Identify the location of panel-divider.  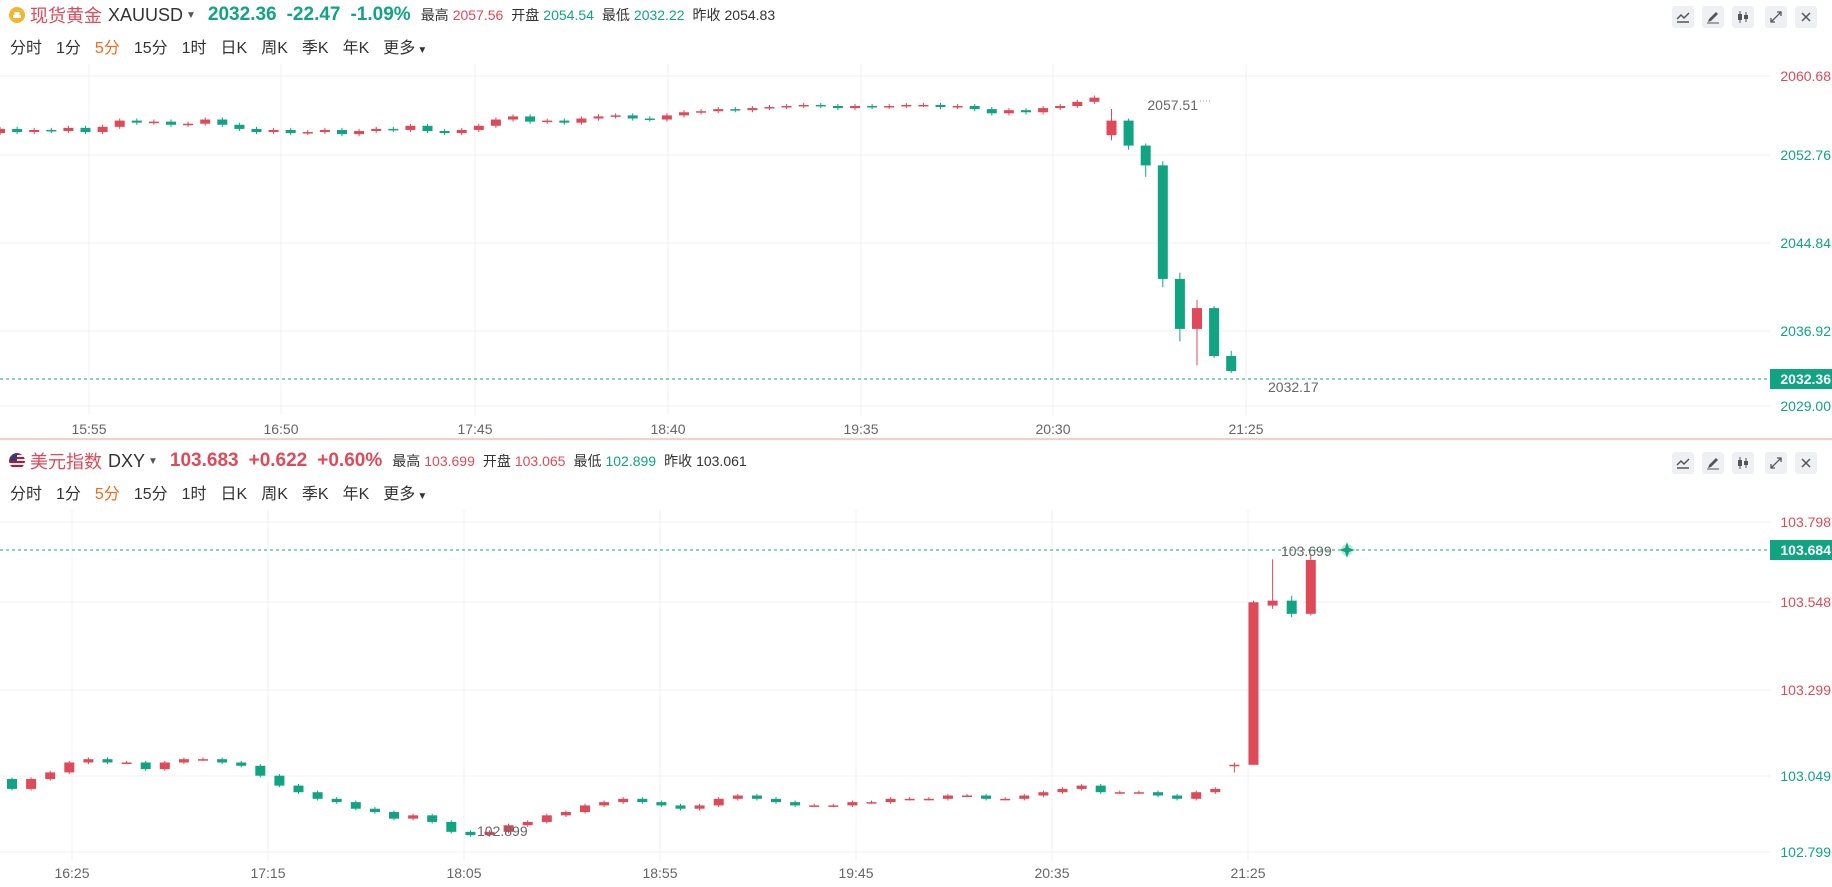
(916, 439).